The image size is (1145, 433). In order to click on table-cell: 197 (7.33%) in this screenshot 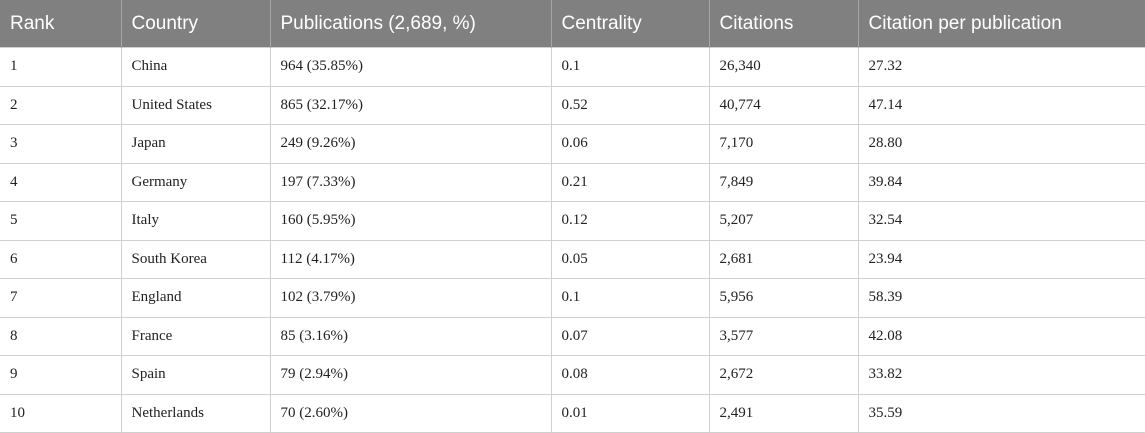, I will do `click(410, 182)`.